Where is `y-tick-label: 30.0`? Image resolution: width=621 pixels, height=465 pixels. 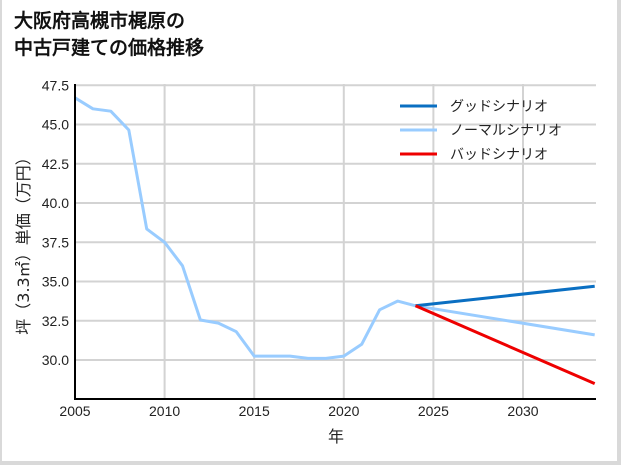 y-tick-label: 30.0 is located at coordinates (55, 360).